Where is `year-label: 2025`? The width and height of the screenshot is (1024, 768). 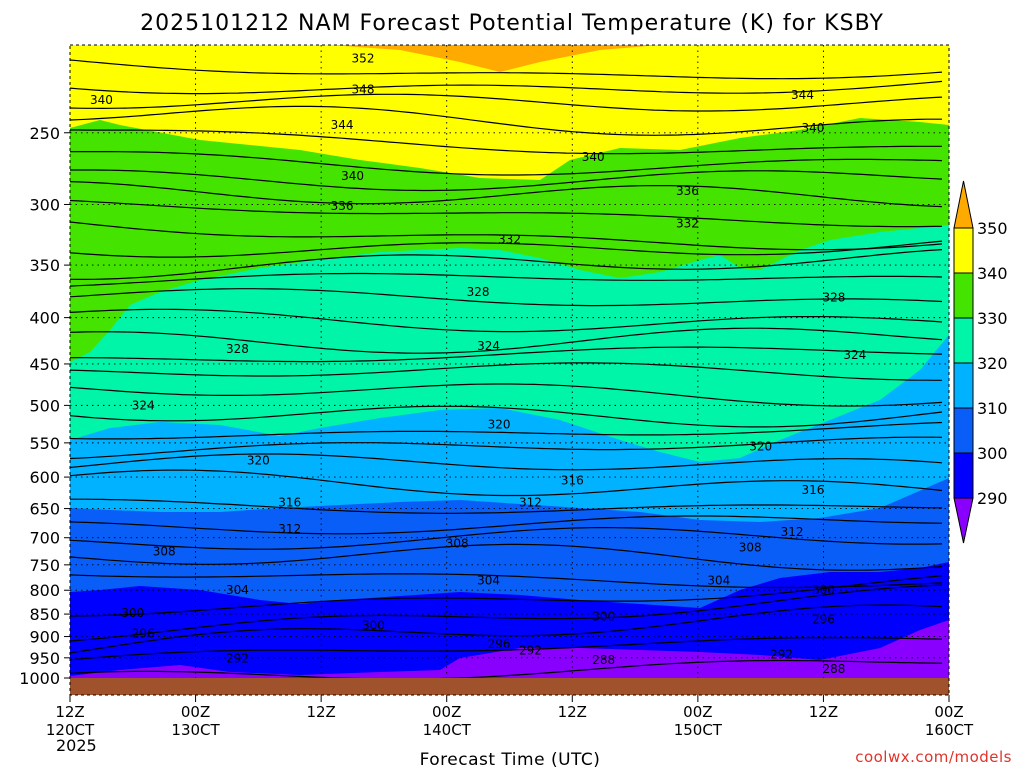 year-label: 2025 is located at coordinates (76, 745).